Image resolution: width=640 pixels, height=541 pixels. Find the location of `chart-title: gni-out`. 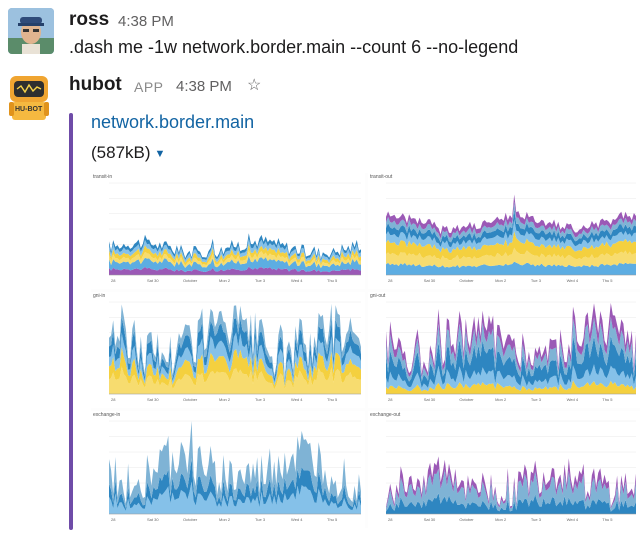

chart-title: gni-out is located at coordinates (378, 296).